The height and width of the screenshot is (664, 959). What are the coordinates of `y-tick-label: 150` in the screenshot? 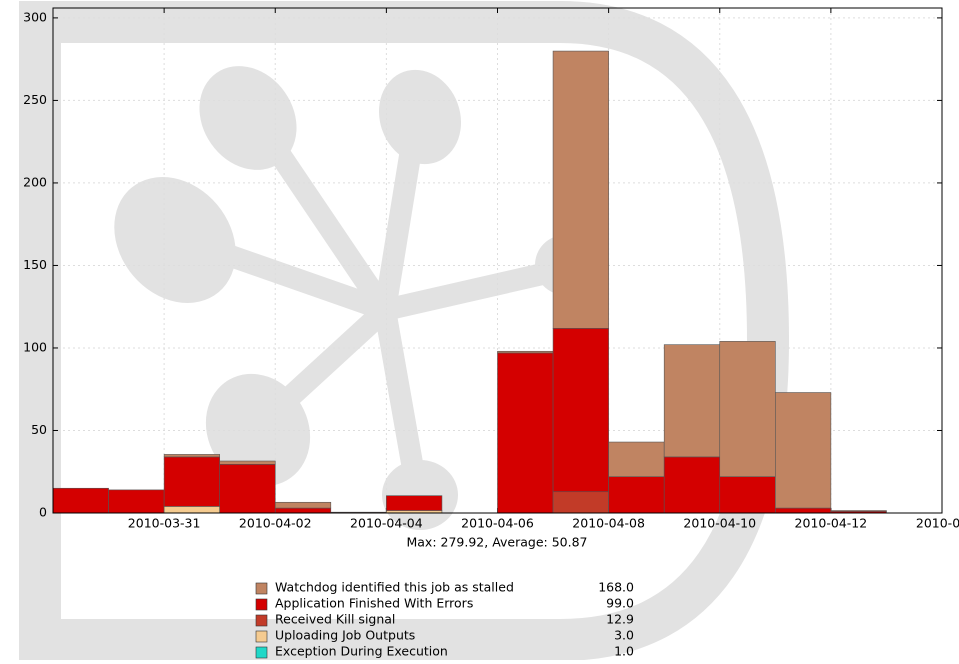 It's located at (35, 264).